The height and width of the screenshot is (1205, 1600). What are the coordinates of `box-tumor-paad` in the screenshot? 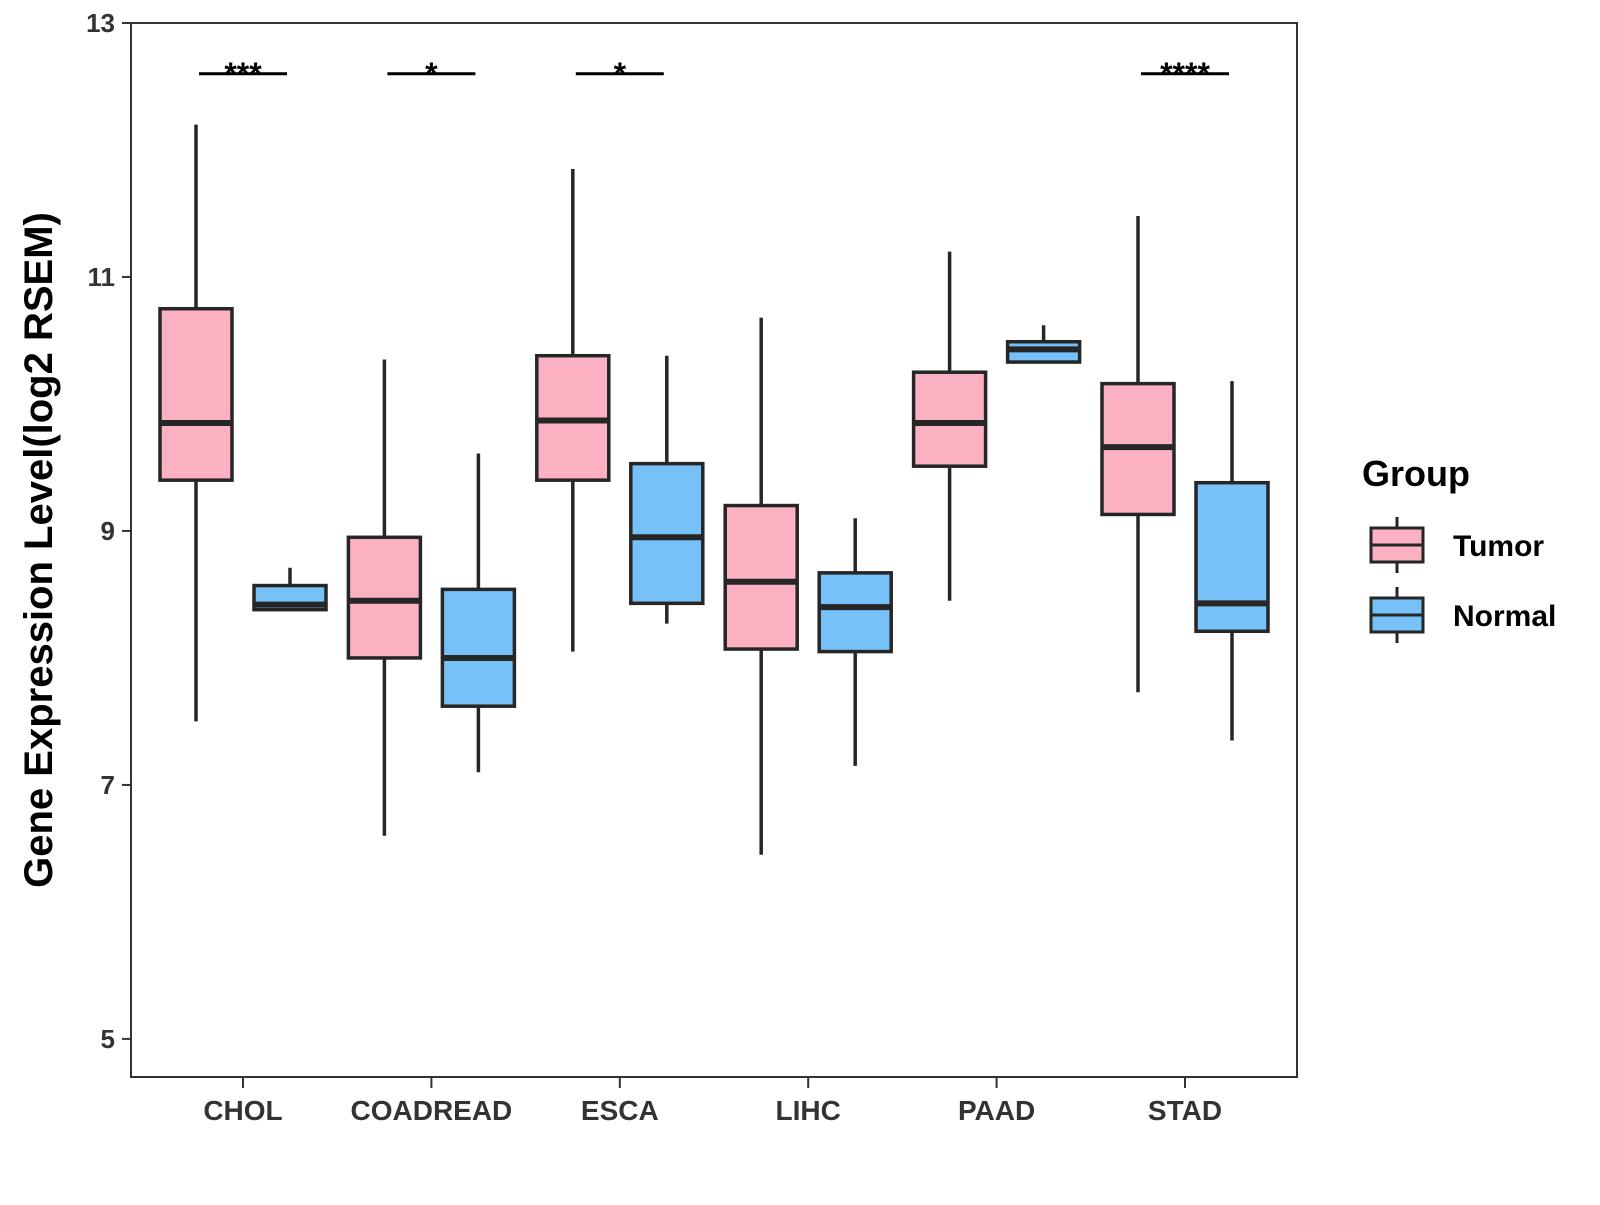 It's located at (949, 426).